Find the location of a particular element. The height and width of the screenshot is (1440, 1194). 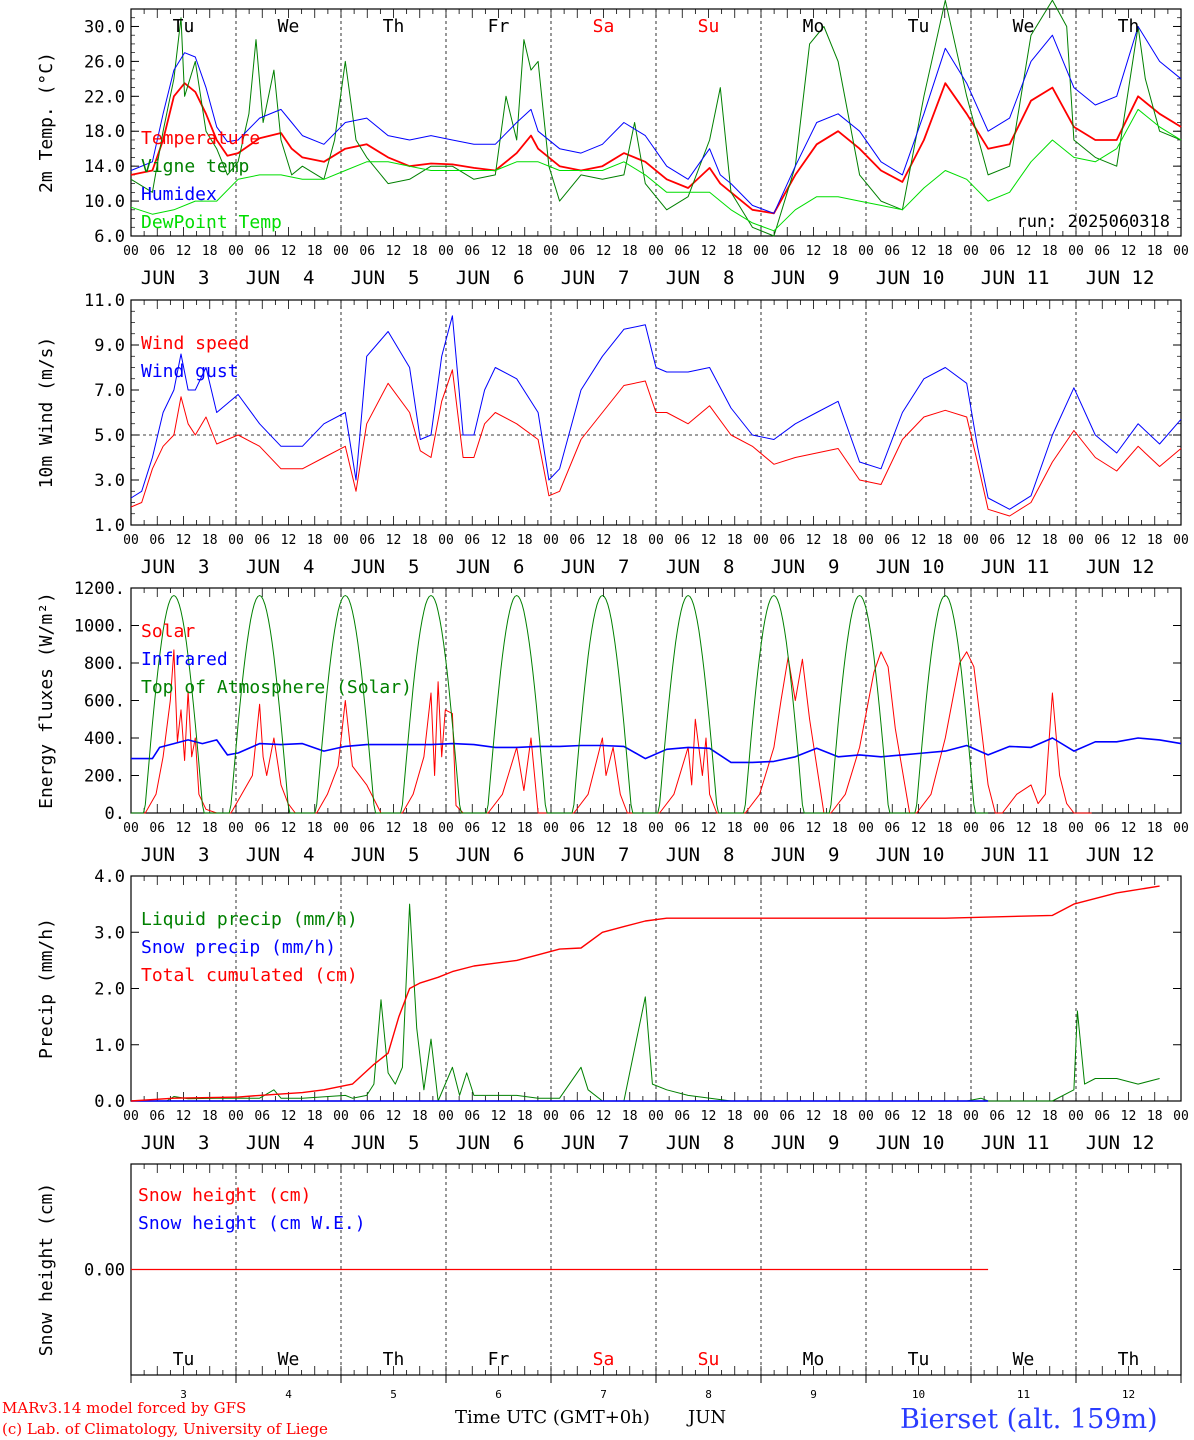

legend-entry: Snow height (cm) is located at coordinates (224, 1195).